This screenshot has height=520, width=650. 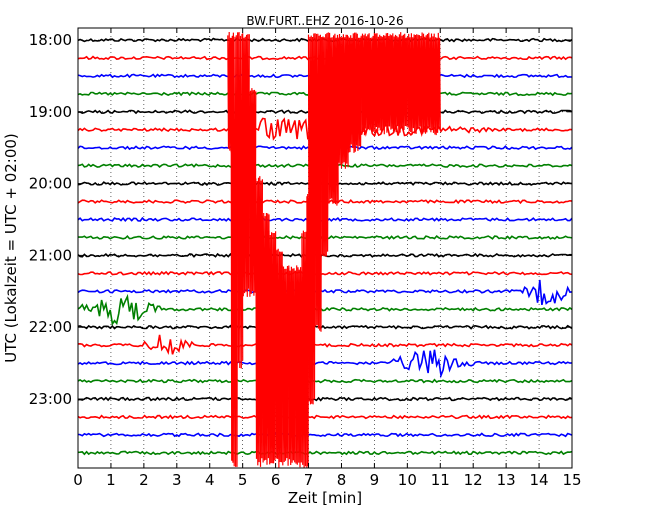 What do you see at coordinates (407, 480) in the screenshot?
I see `x-tick-label: 10` at bounding box center [407, 480].